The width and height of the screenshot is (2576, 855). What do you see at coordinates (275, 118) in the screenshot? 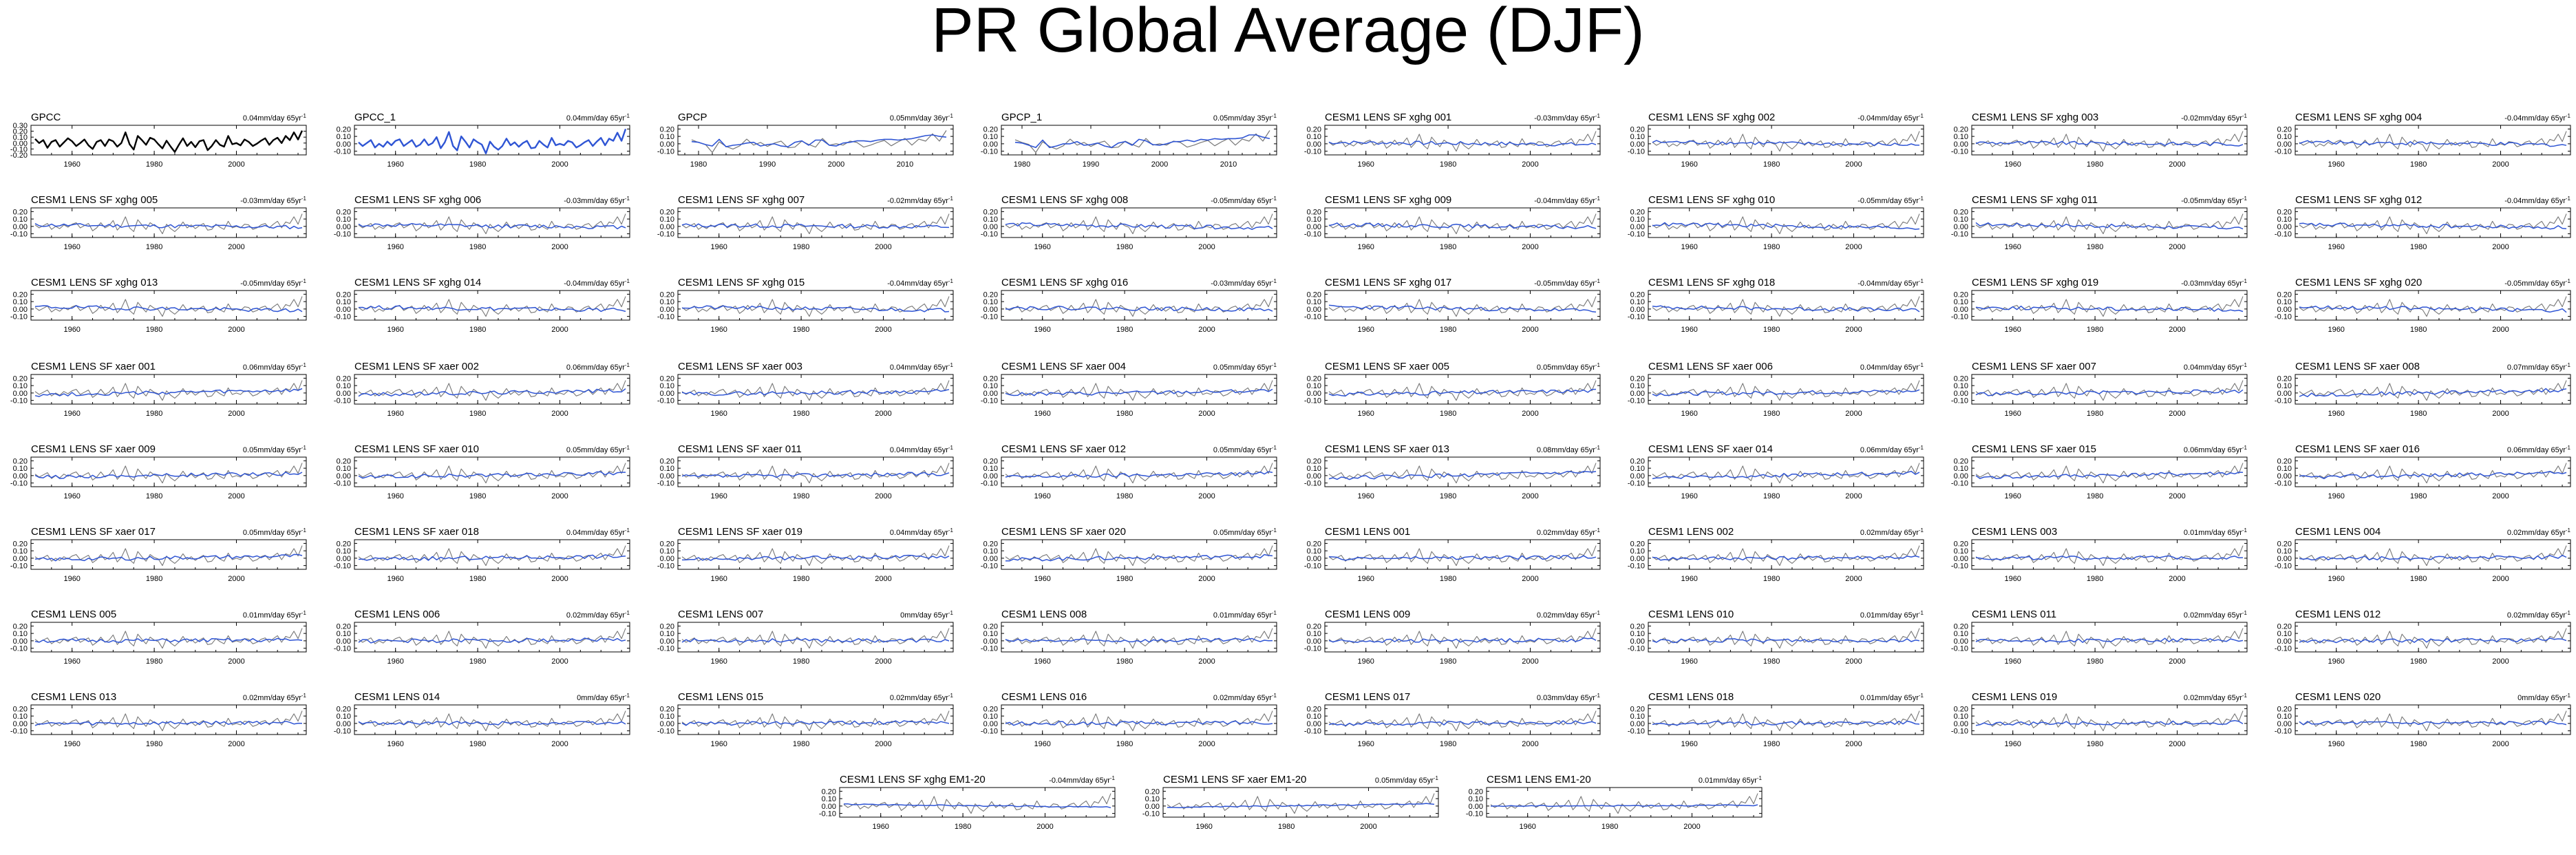
I see `panel-trend: 0.04mm/day 65yr-1` at bounding box center [275, 118].